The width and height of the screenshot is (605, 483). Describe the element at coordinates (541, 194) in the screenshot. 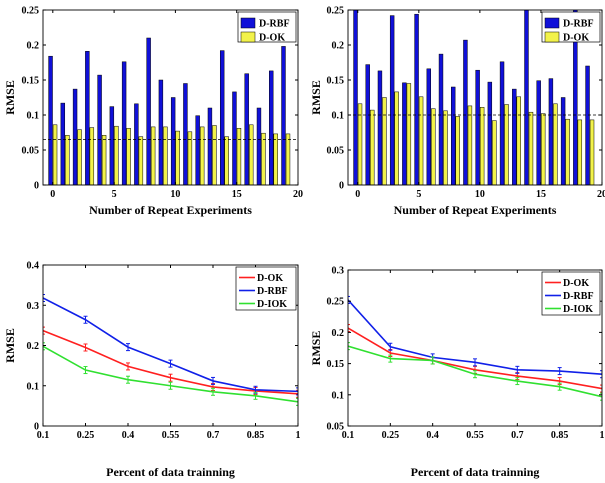

I see `x-tick-label: 15` at that location.